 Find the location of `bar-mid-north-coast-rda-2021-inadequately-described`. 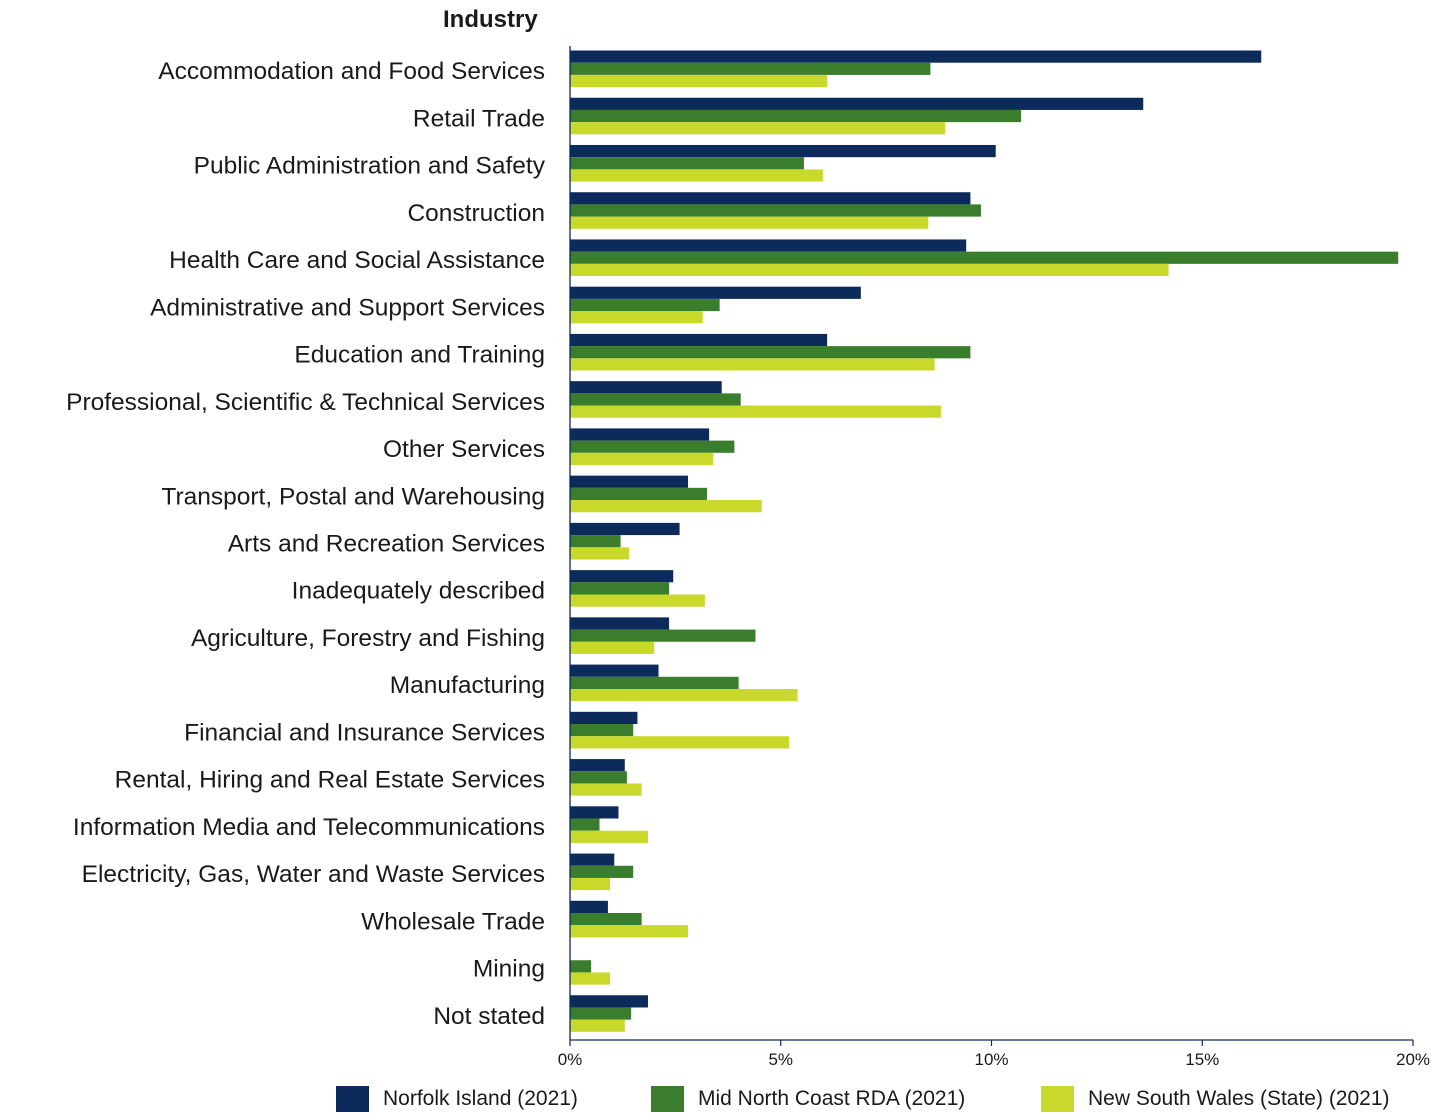

bar-mid-north-coast-rda-2021-inadequately-described is located at coordinates (620, 588).